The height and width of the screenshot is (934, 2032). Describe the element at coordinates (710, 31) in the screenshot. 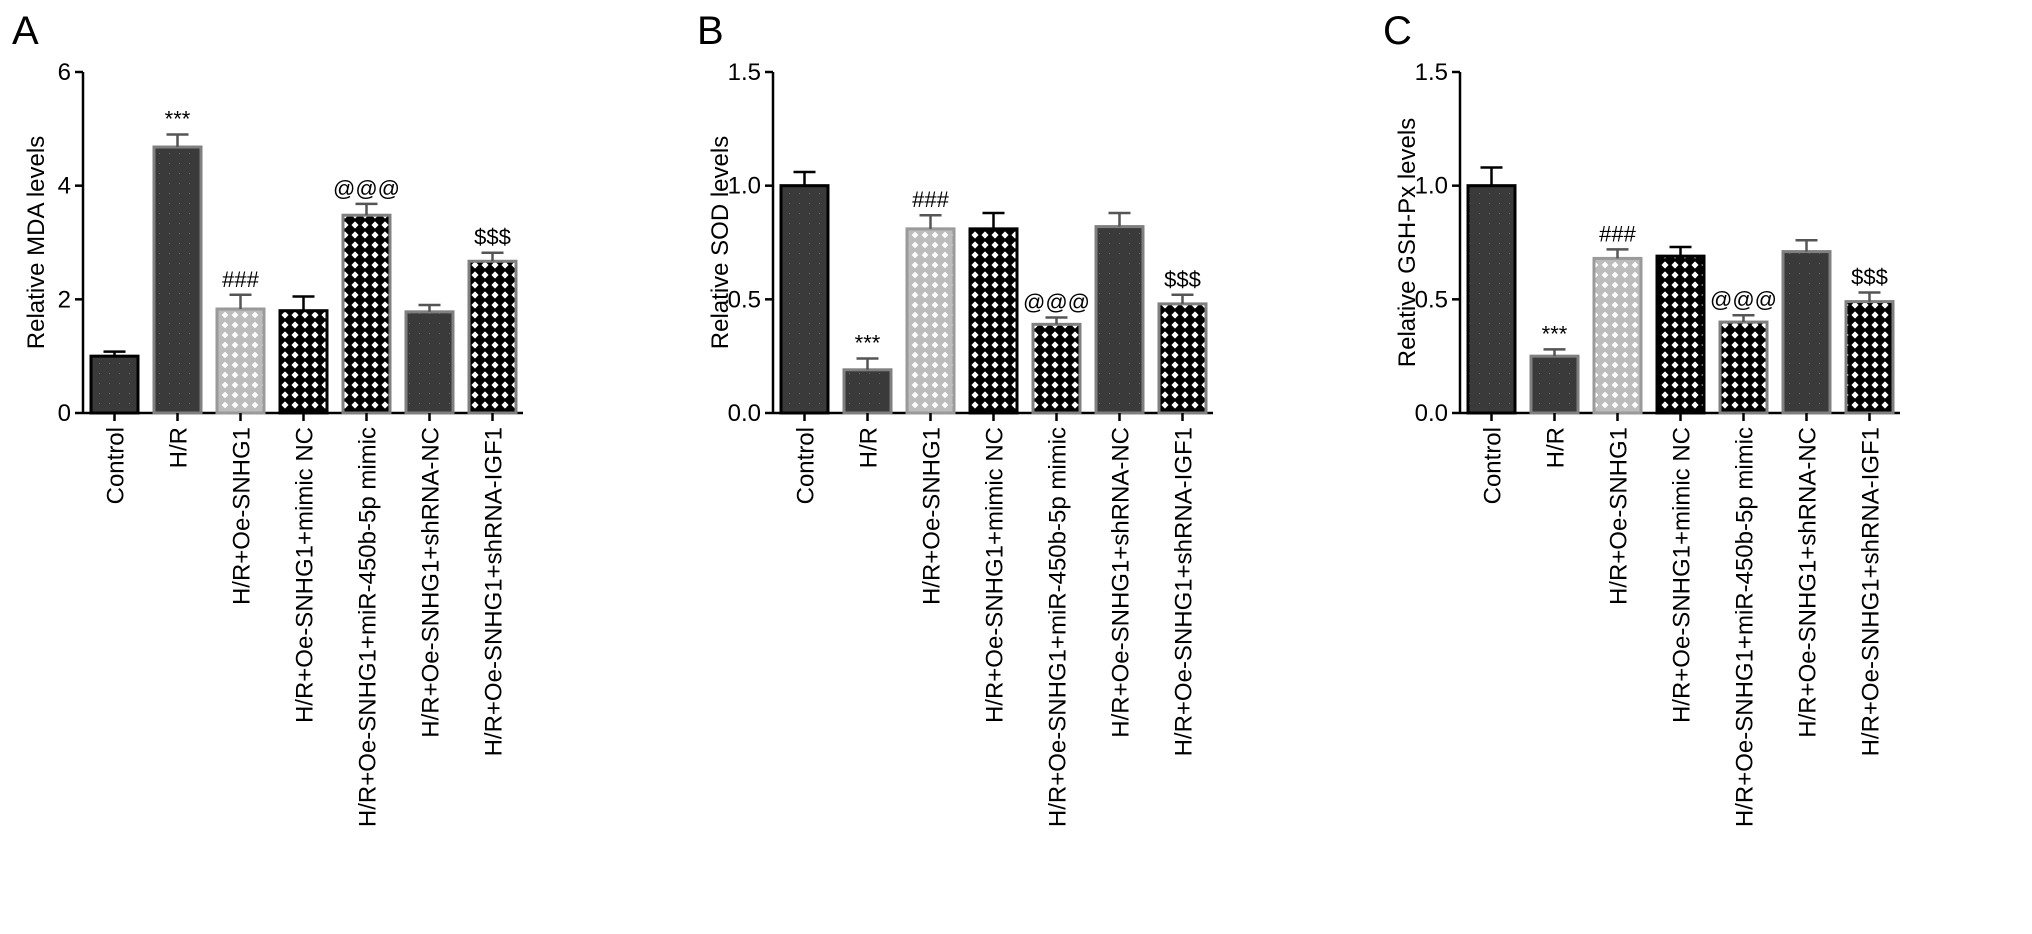

I see `panel-letter: B` at that location.